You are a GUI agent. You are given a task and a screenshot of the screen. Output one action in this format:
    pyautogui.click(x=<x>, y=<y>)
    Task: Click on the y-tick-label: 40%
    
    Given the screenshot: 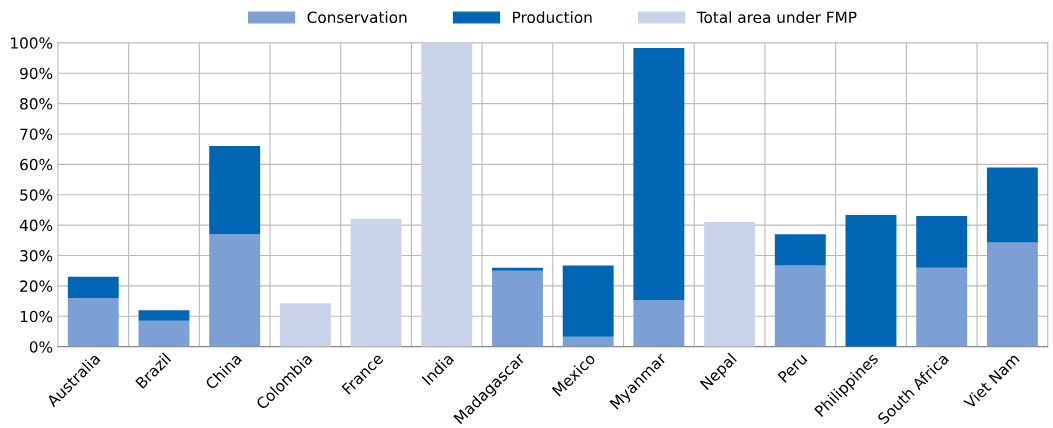 What is the action you would take?
    pyautogui.click(x=36, y=225)
    